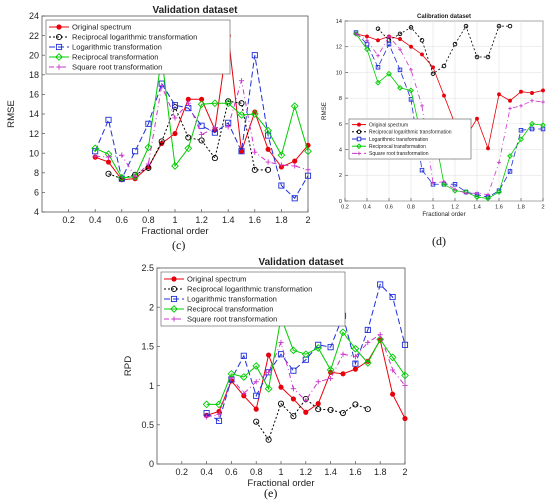 This screenshot has width=550, height=504. I want to click on x-tick-label: 1.2, so click(455, 208).